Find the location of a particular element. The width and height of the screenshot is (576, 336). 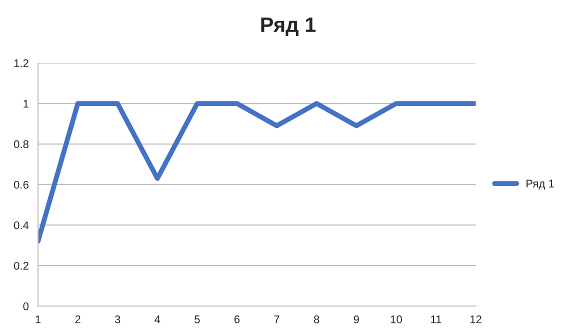

x-tick-label: 11 is located at coordinates (436, 320).